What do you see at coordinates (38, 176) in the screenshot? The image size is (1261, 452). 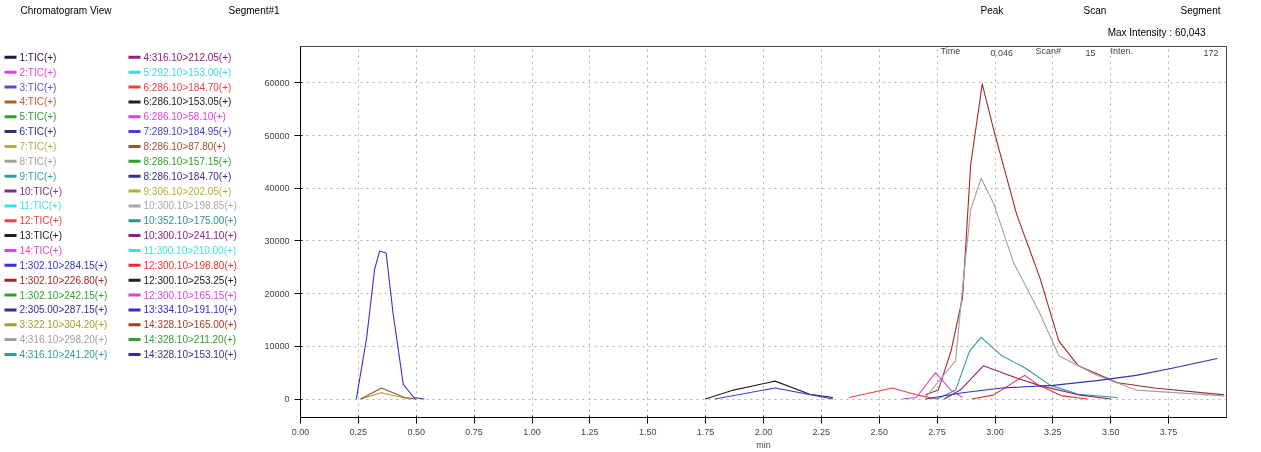 I see `legend-label: 9:TIC(+)` at bounding box center [38, 176].